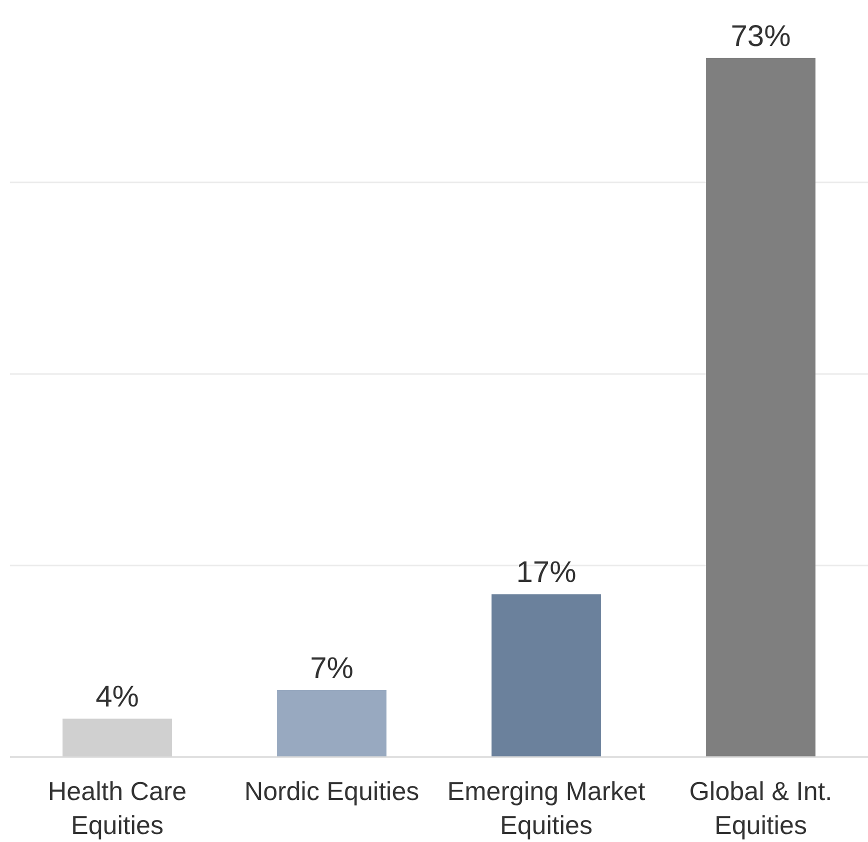 Image resolution: width=868 pixels, height=842 pixels. I want to click on data-label: 17%, so click(546, 573).